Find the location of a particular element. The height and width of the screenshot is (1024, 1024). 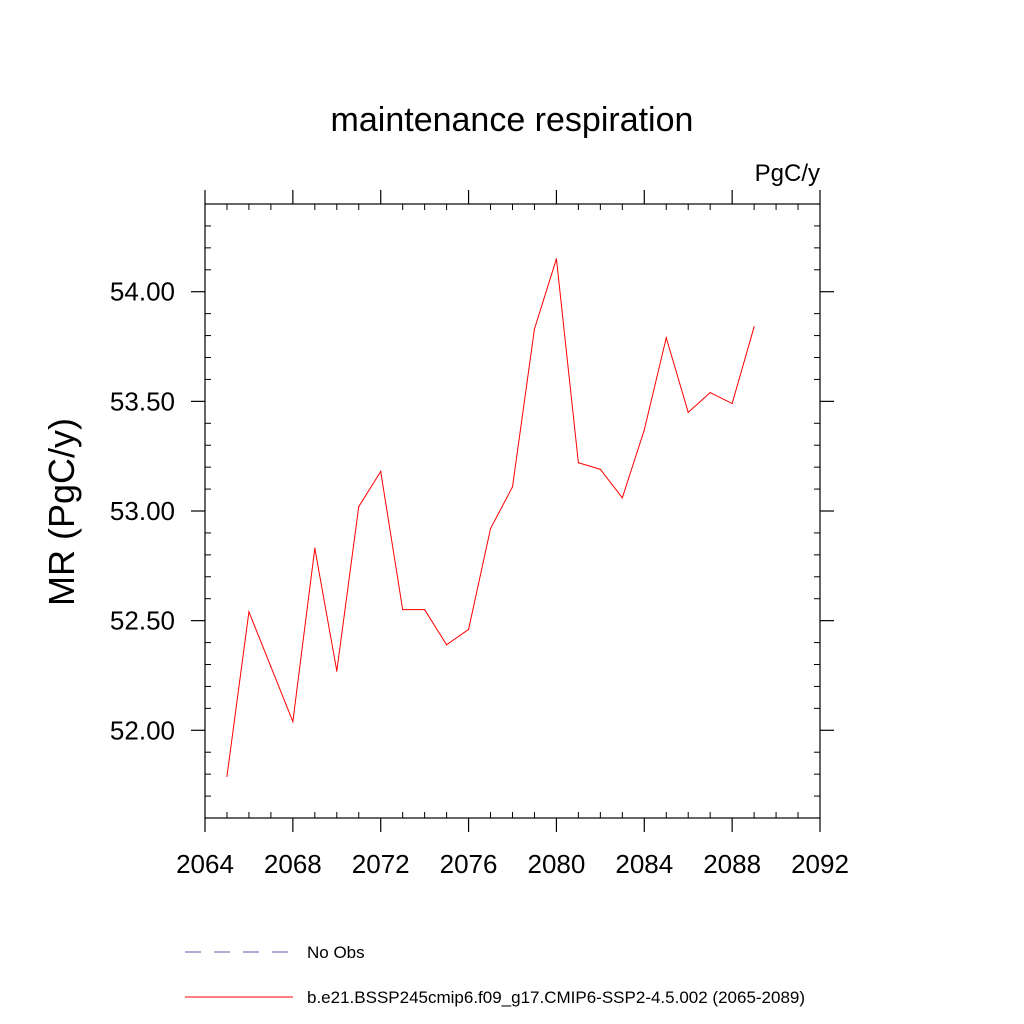

legend-label: No Obs is located at coordinates (336, 952).